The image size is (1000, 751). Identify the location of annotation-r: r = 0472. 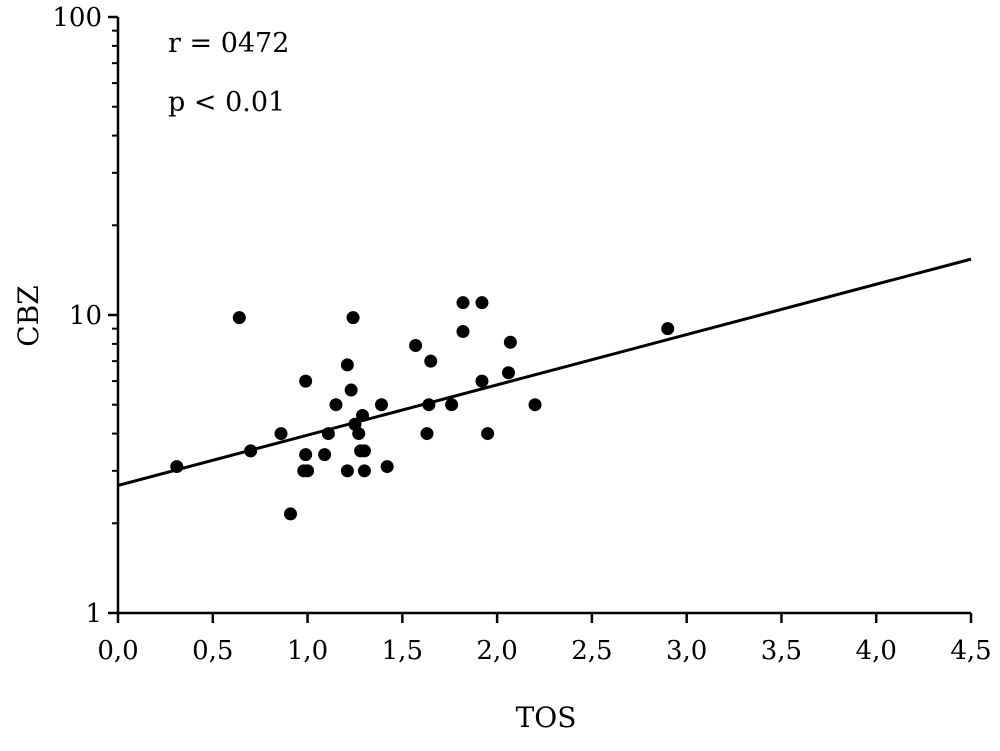
(228, 43).